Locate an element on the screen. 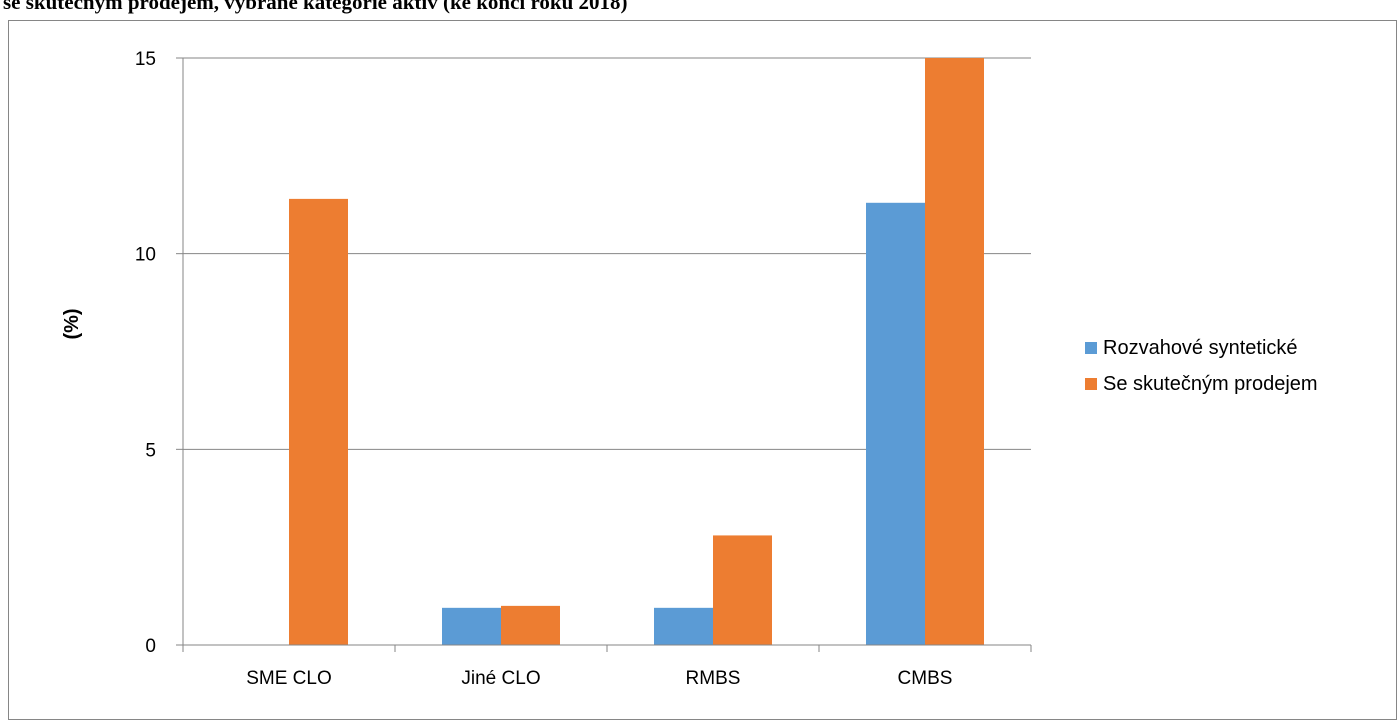  legend-item-series-2: Se skutečným prodejem is located at coordinates (1201, 384).